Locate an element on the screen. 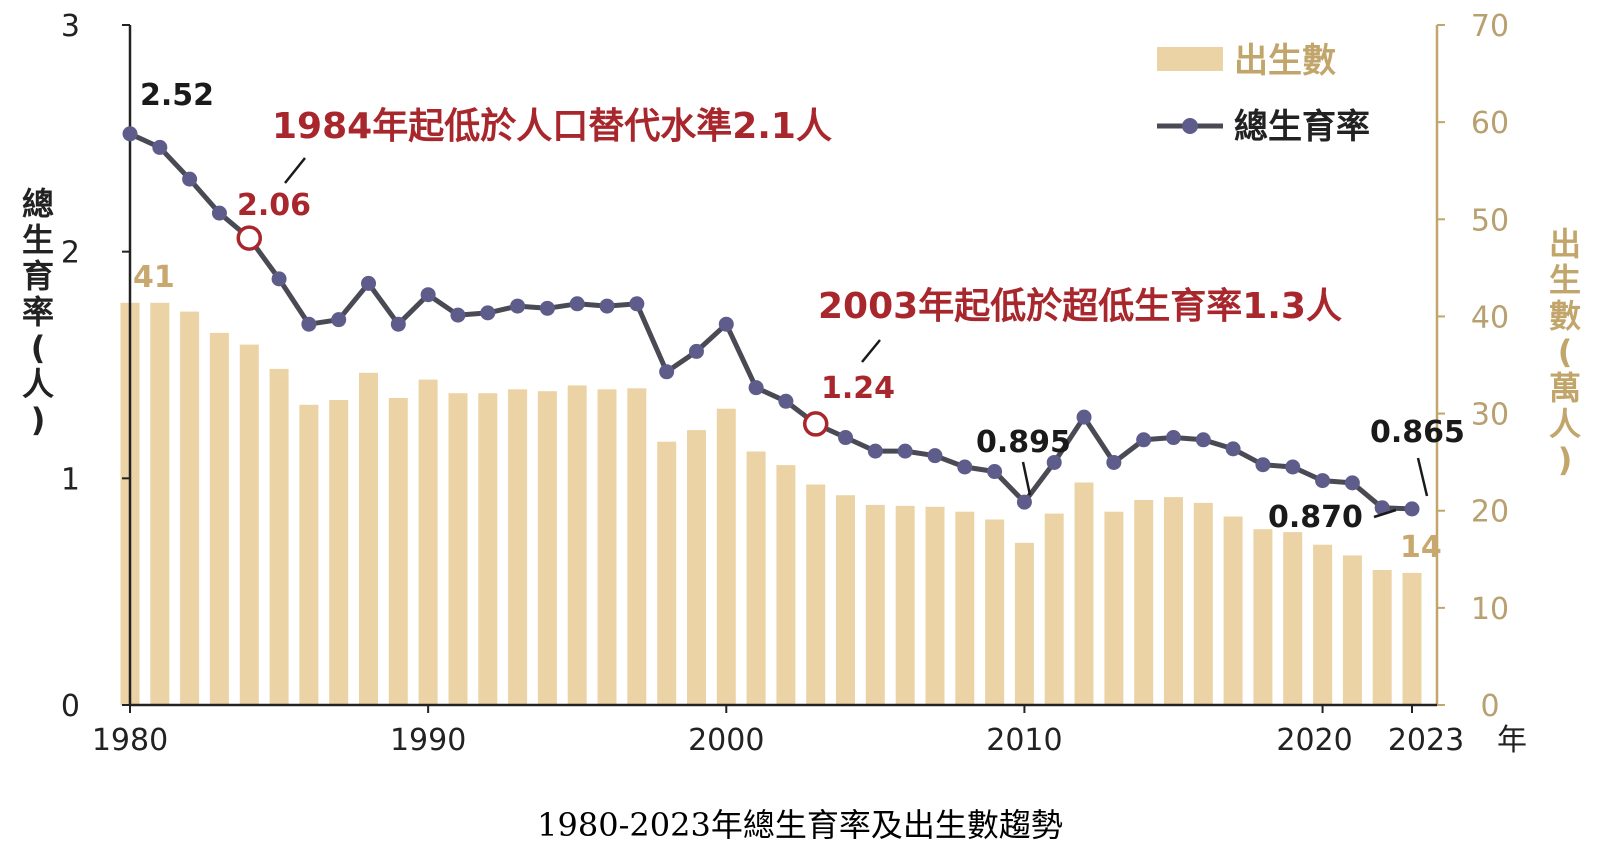 Image resolution: width=1600 pixels, height=862 pixels. right-tick-label: 40 is located at coordinates (1490, 317).